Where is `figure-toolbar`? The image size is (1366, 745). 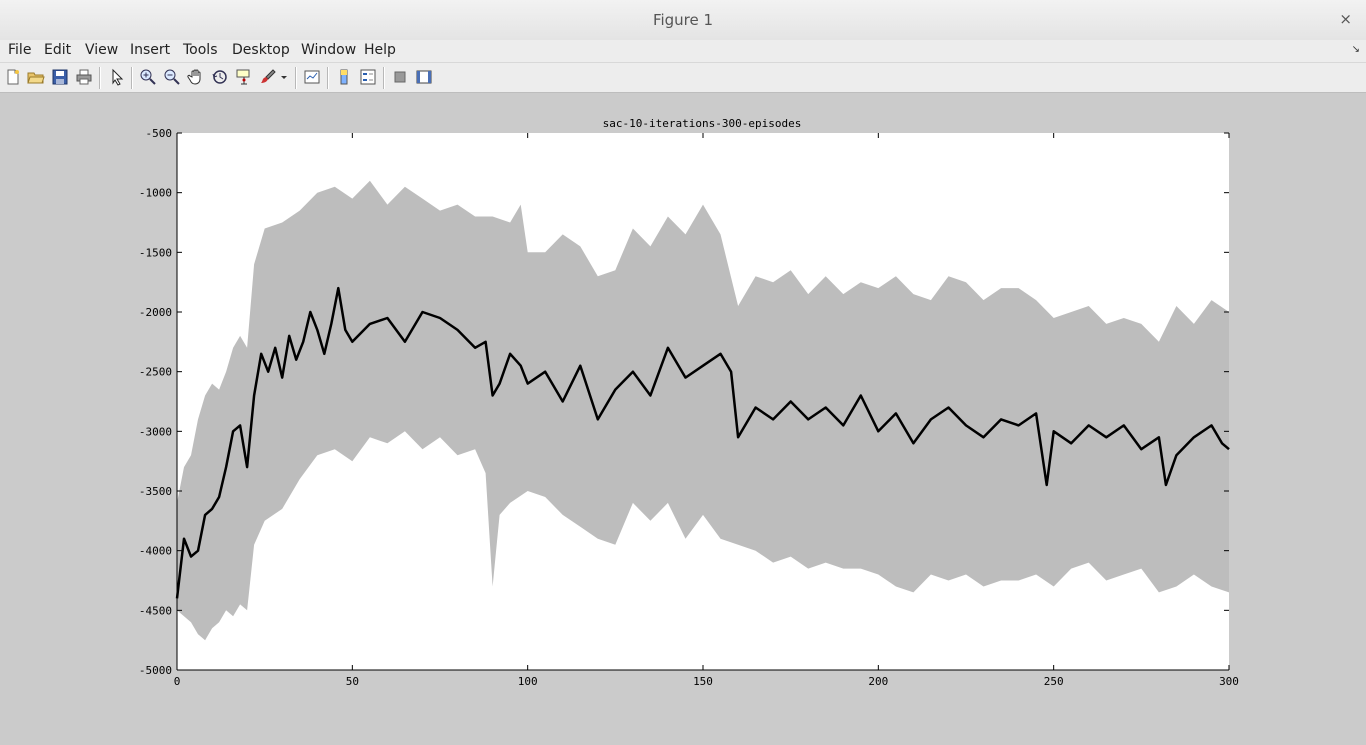 figure-toolbar is located at coordinates (683, 78).